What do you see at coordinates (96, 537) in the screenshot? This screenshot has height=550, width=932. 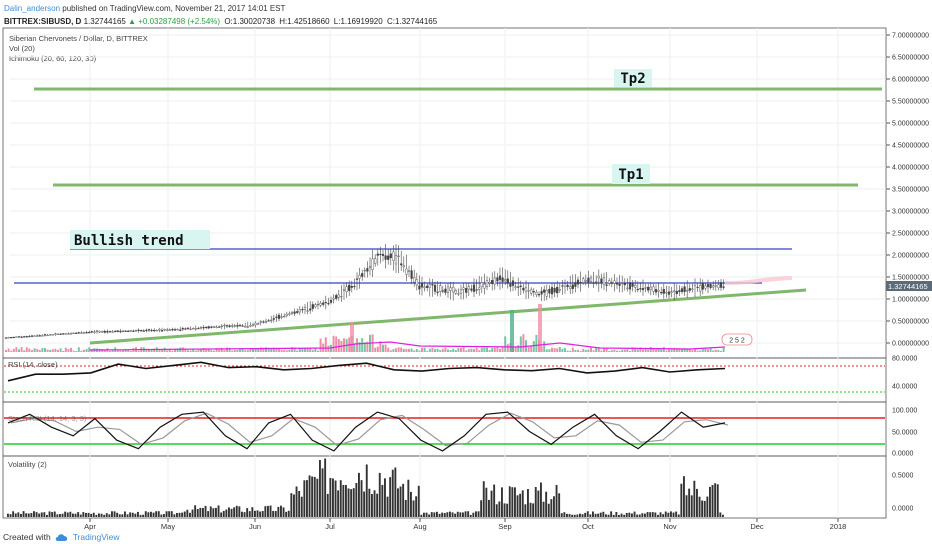 I see `tradingview-link: TradingView` at bounding box center [96, 537].